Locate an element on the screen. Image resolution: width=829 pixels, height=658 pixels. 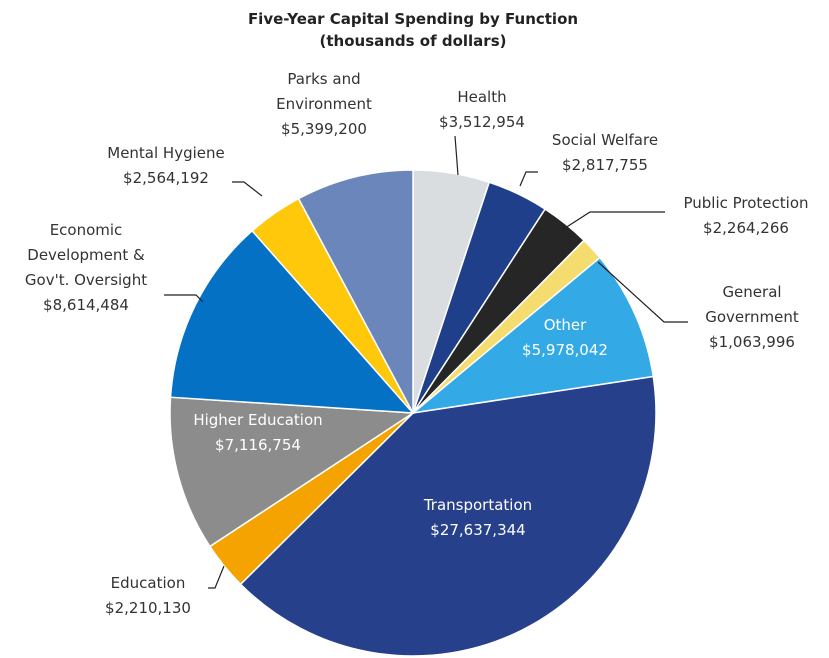
chart-subtitle: (thousands of dollars) is located at coordinates (413, 41).